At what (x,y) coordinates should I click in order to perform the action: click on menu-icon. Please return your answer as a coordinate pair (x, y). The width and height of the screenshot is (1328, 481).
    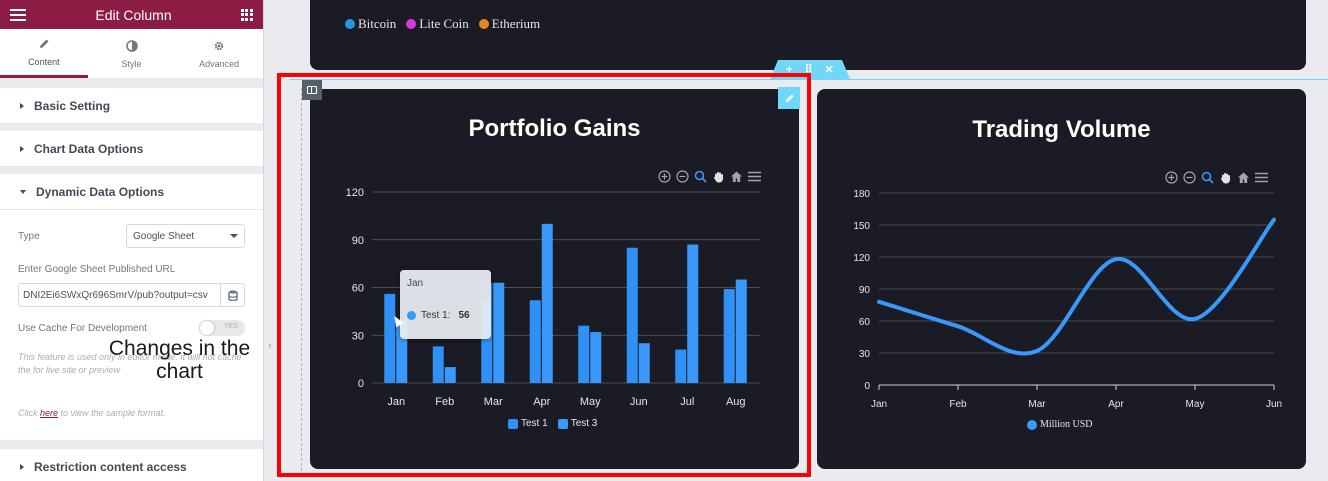
    Looking at the image, I should click on (18, 14).